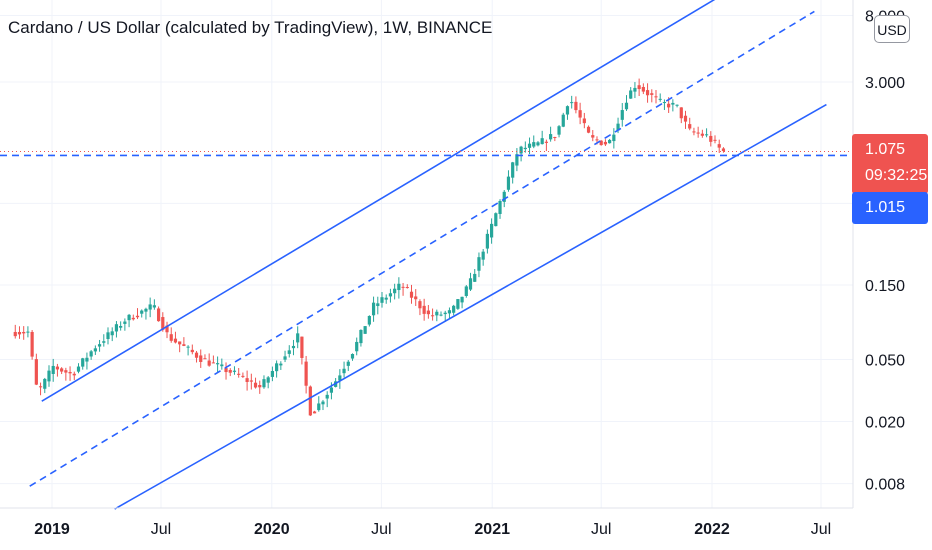  What do you see at coordinates (885, 360) in the screenshot?
I see `price-tick-label: 0.050` at bounding box center [885, 360].